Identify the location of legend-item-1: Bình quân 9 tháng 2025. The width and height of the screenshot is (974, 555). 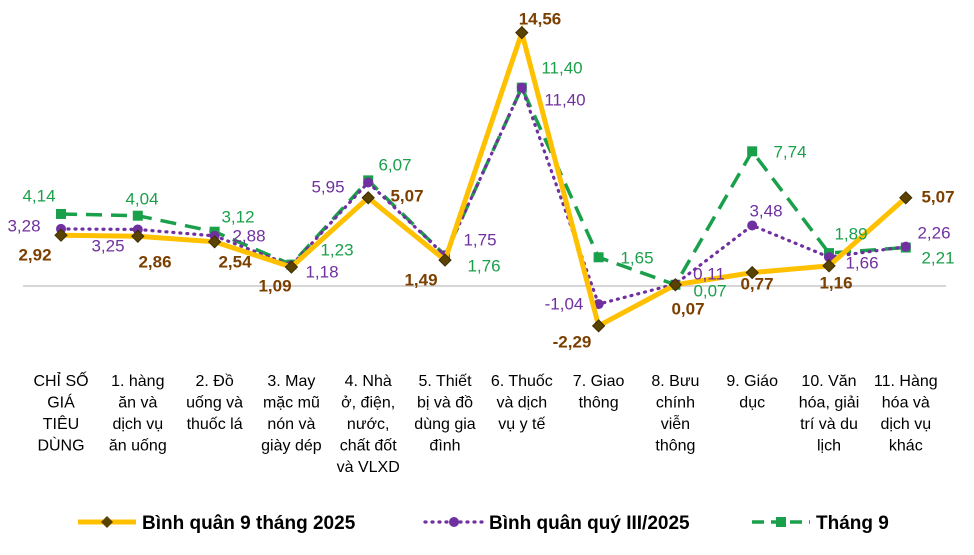
(217, 523).